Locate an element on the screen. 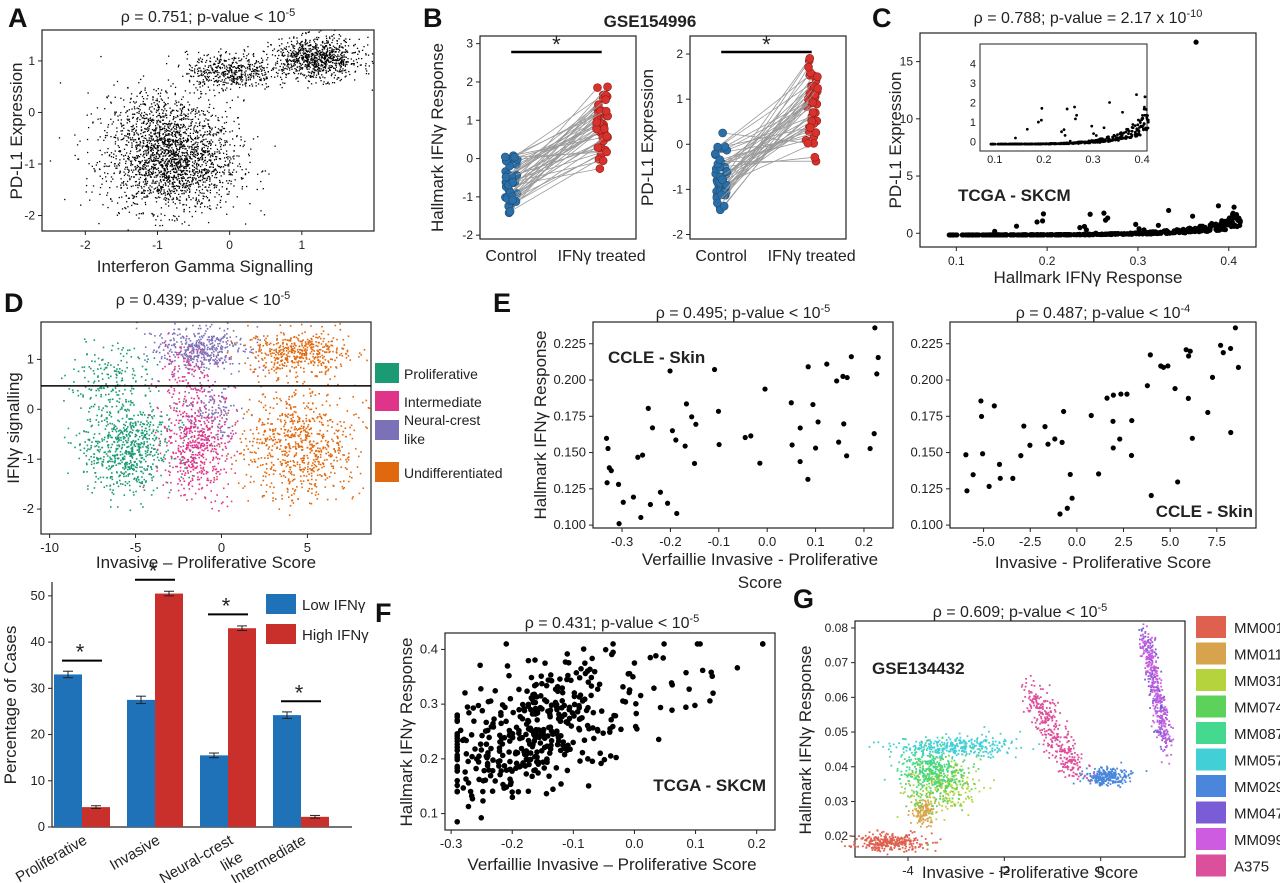 This screenshot has width=1280, height=883. inset-point is located at coordinates (1085, 143).